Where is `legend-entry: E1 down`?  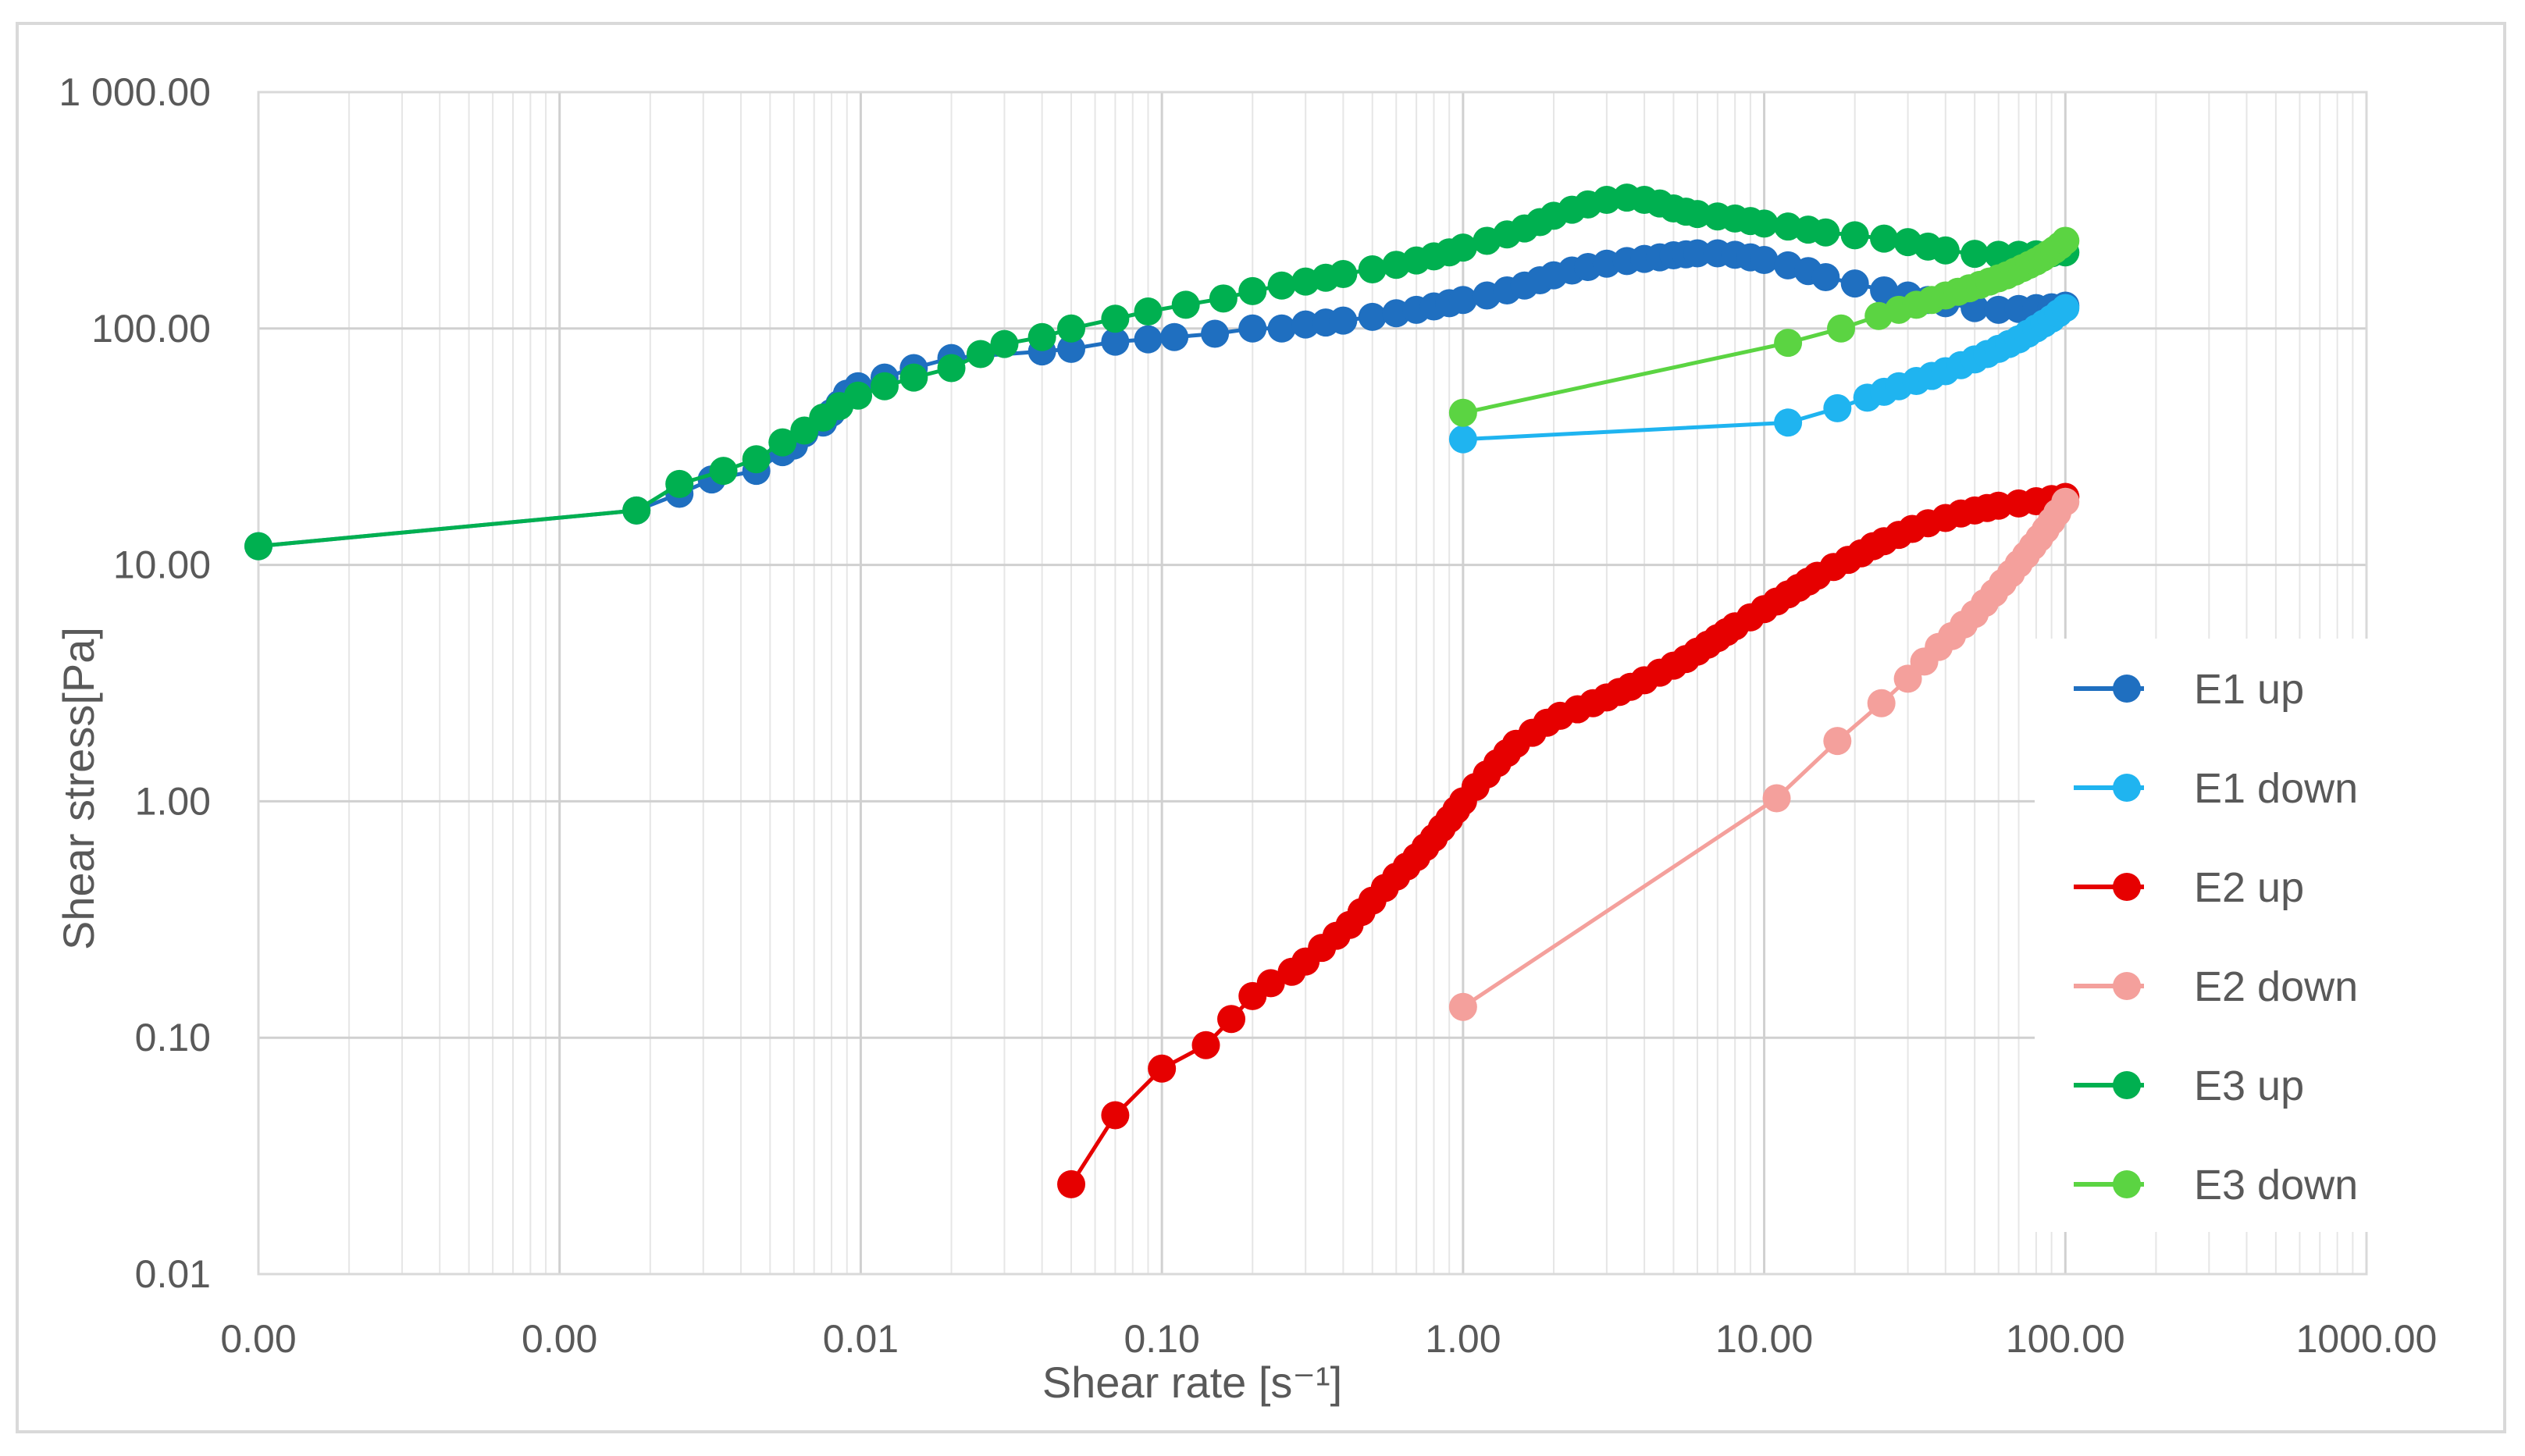 legend-entry: E1 down is located at coordinates (2216, 788).